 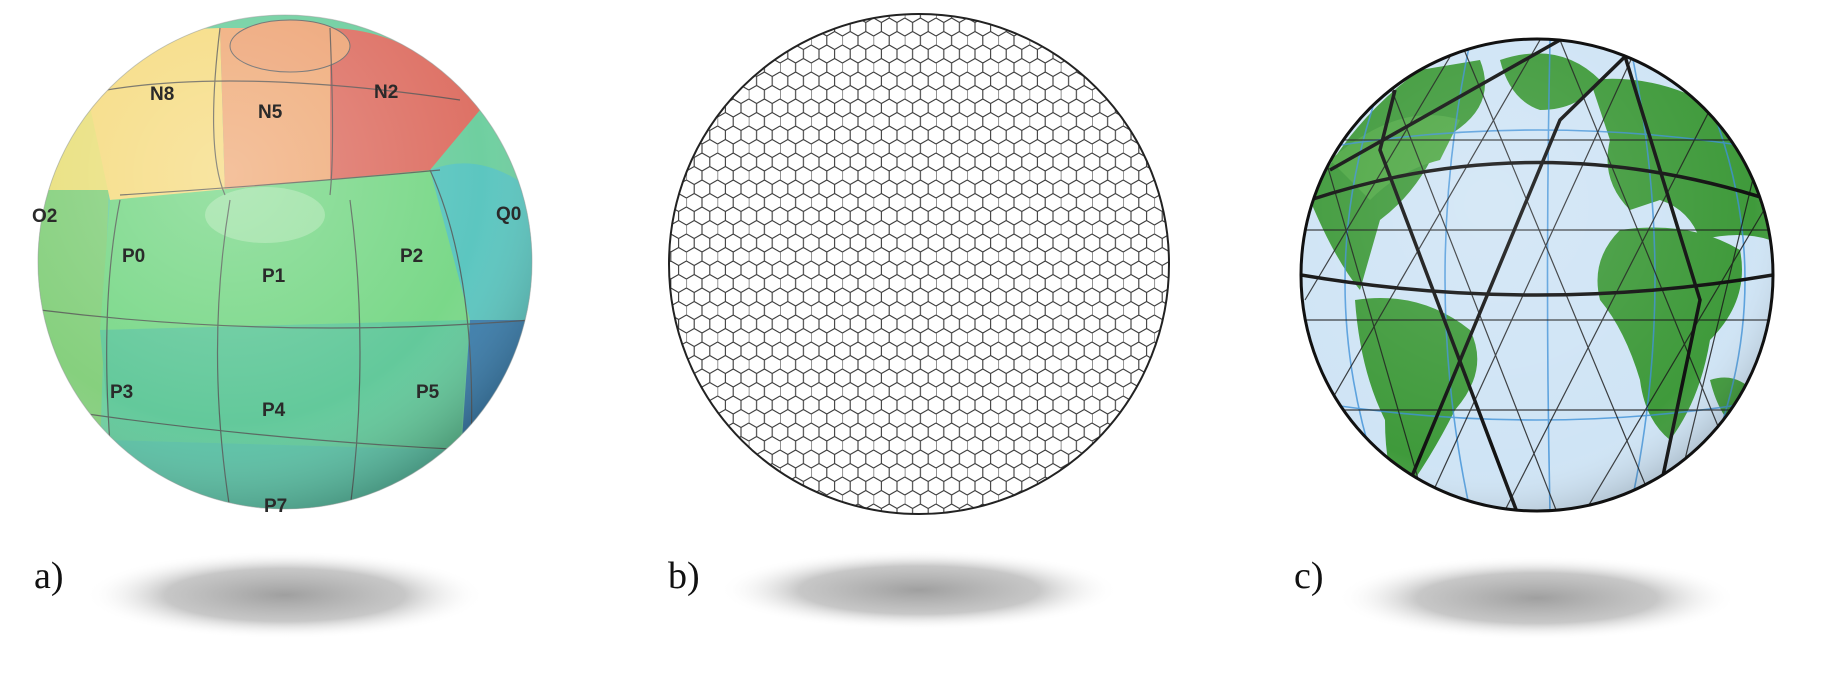 What do you see at coordinates (275, 506) in the screenshot?
I see `cell-label-p7: P7` at bounding box center [275, 506].